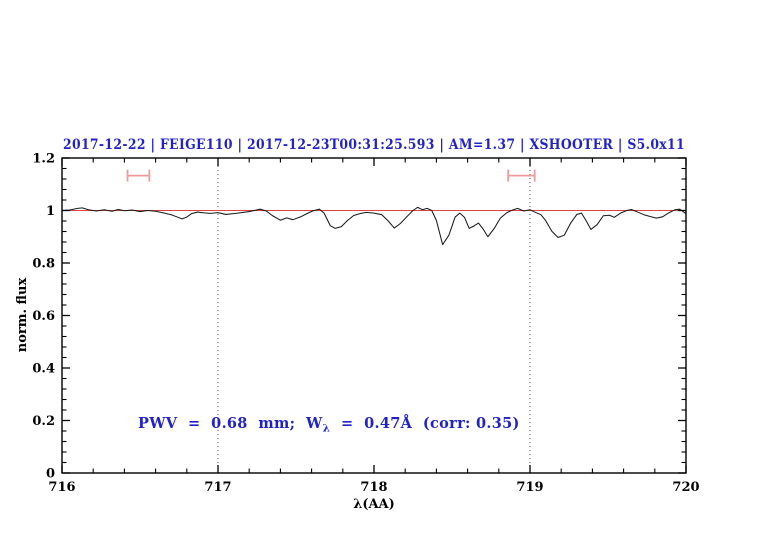 The width and height of the screenshot is (782, 542). I want to click on x-tick-label: 718, so click(373, 487).